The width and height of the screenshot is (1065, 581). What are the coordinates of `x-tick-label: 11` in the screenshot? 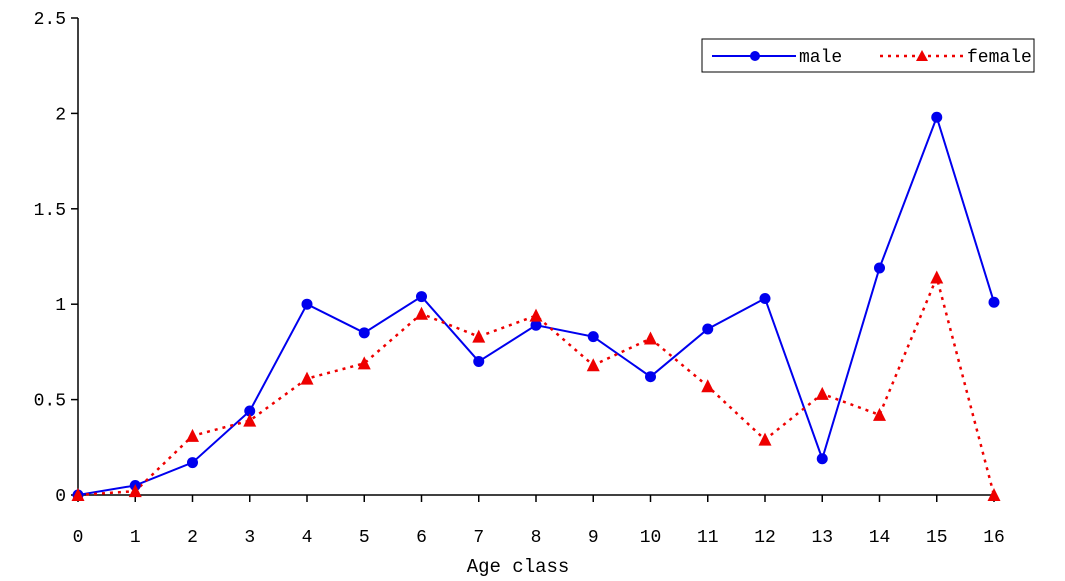 It's located at (708, 538).